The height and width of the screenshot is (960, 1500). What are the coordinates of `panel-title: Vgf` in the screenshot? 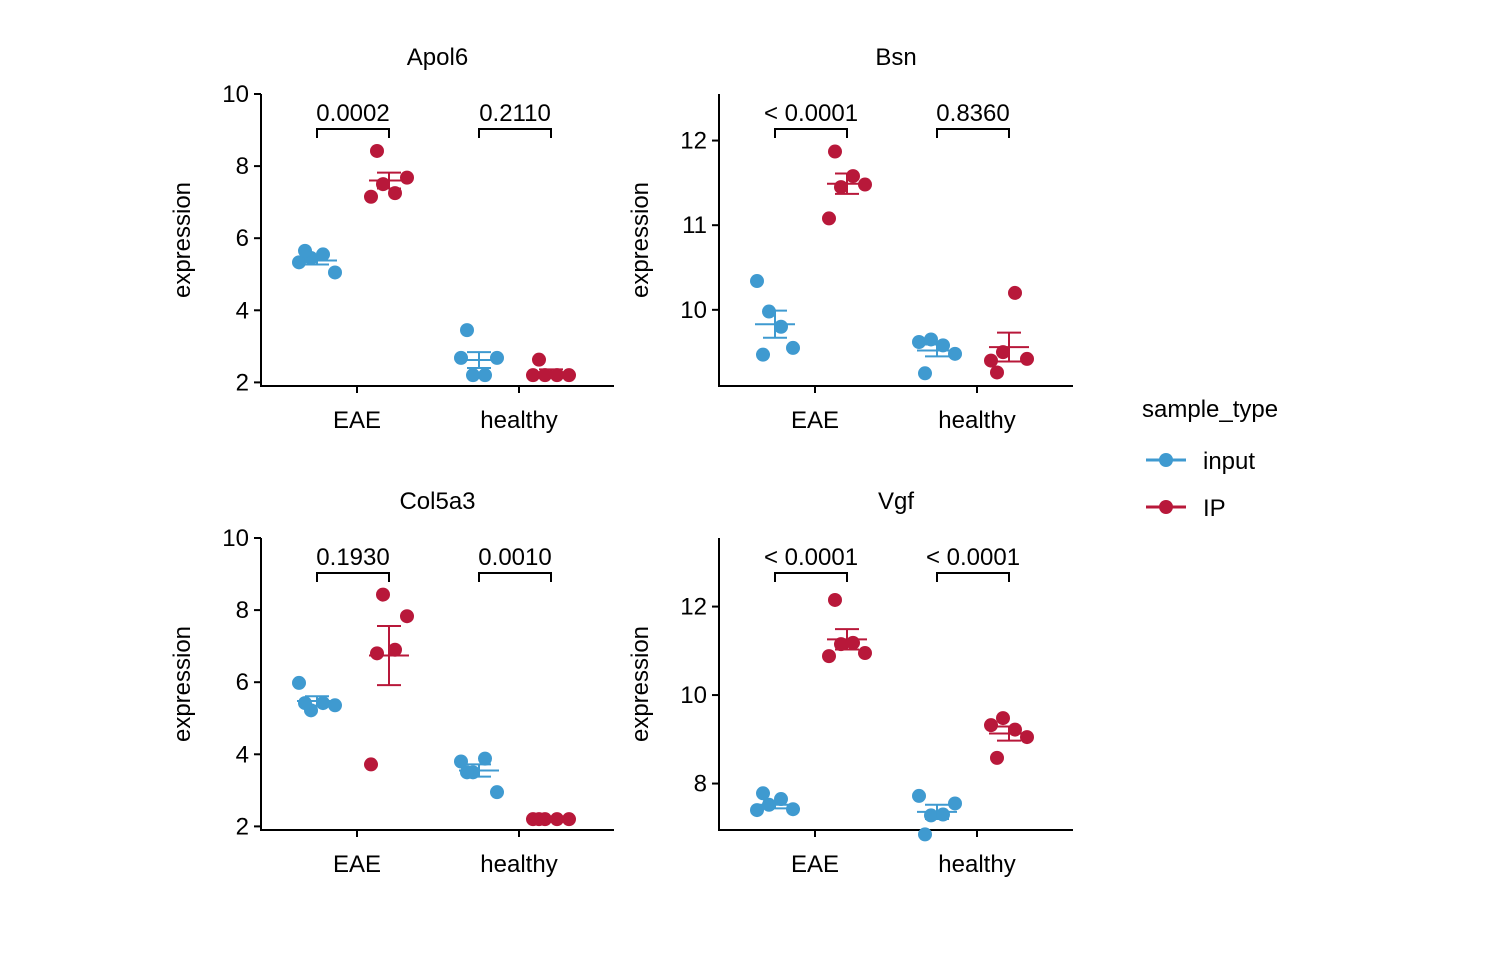 It's located at (896, 501).